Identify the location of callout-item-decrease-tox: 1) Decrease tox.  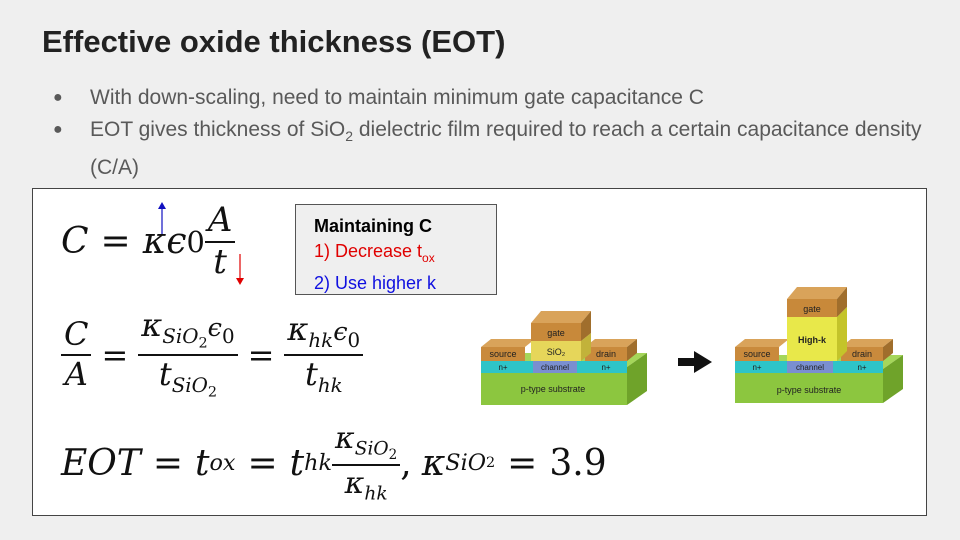
(374, 253).